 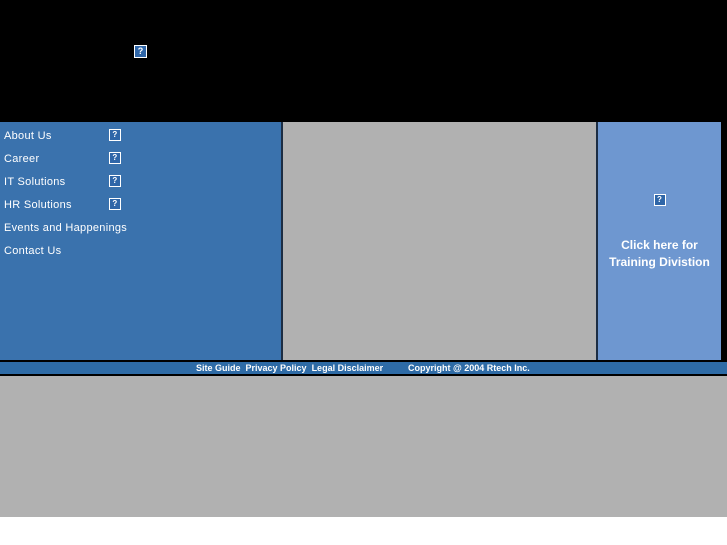 What do you see at coordinates (33, 251) in the screenshot?
I see `sidebar-item-label: Contact Us` at bounding box center [33, 251].